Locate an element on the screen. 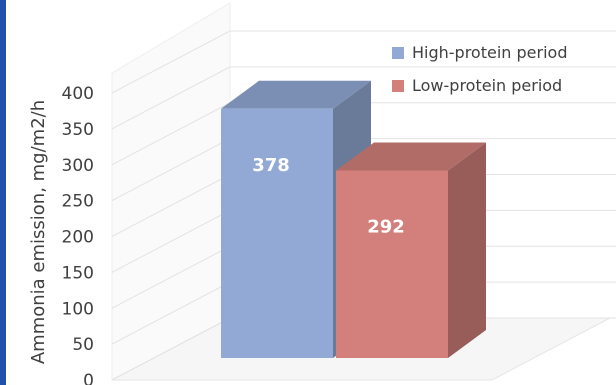 The width and height of the screenshot is (616, 385). y-tick-labels: 0 50 100 150 200 250 300 350 400 is located at coordinates (78, 234).